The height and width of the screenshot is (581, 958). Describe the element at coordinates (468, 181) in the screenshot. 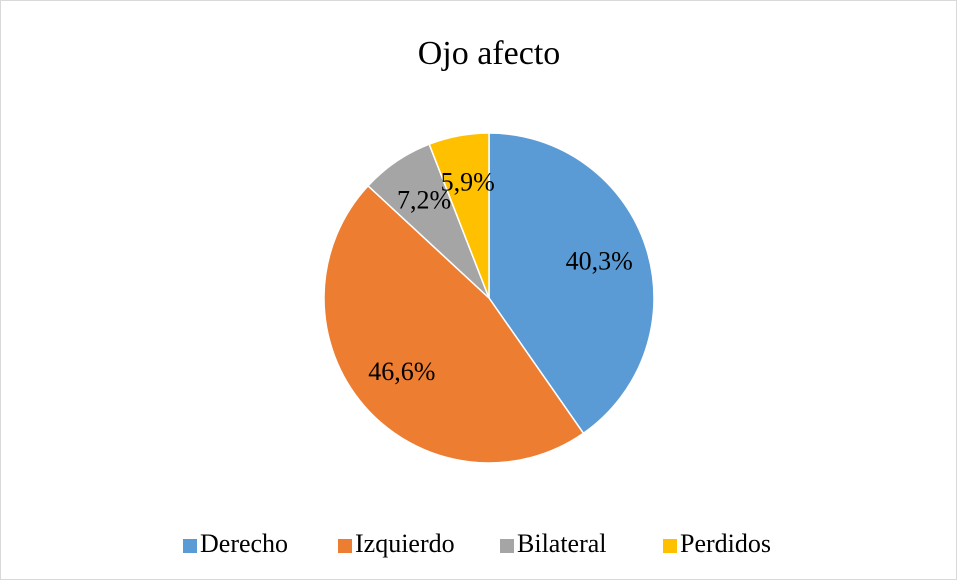

I see `data-label: 5,9%` at that location.